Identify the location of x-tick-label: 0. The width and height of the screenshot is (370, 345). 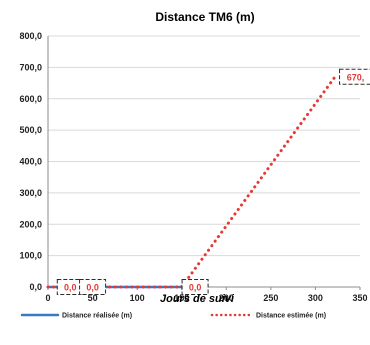
(47, 298).